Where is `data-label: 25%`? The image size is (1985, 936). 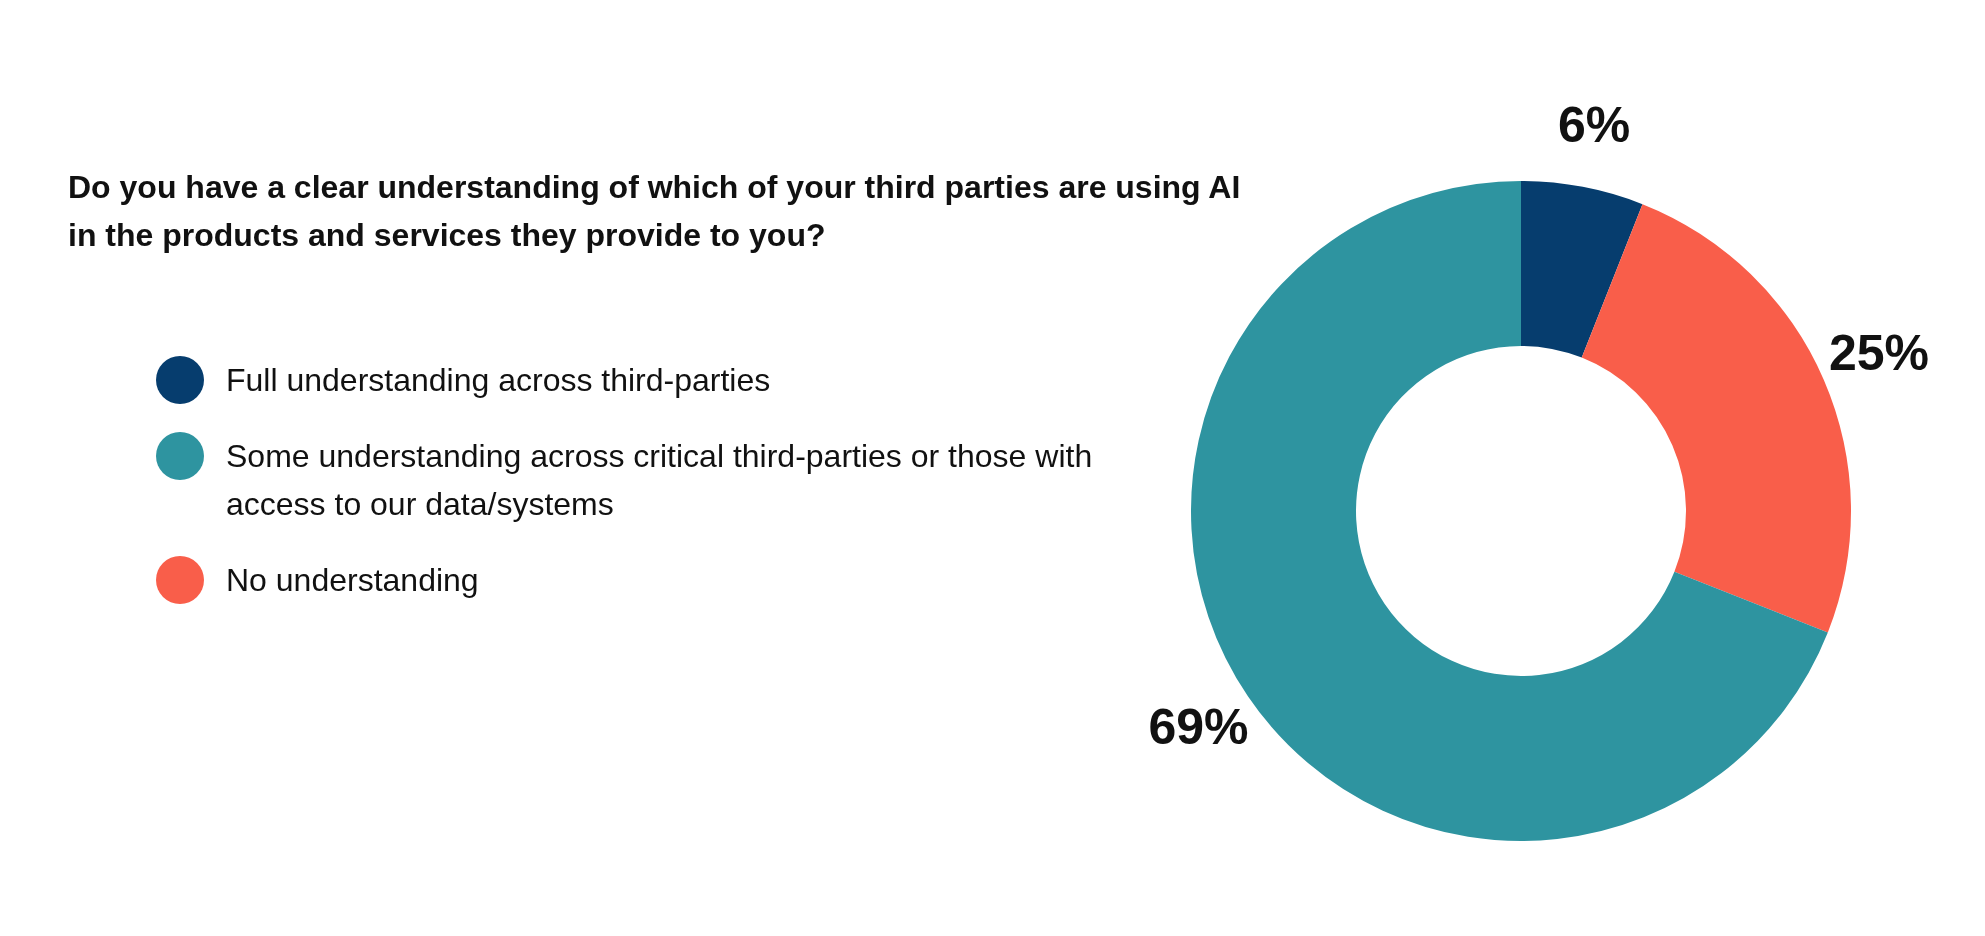
data-label: 25% is located at coordinates (1878, 352).